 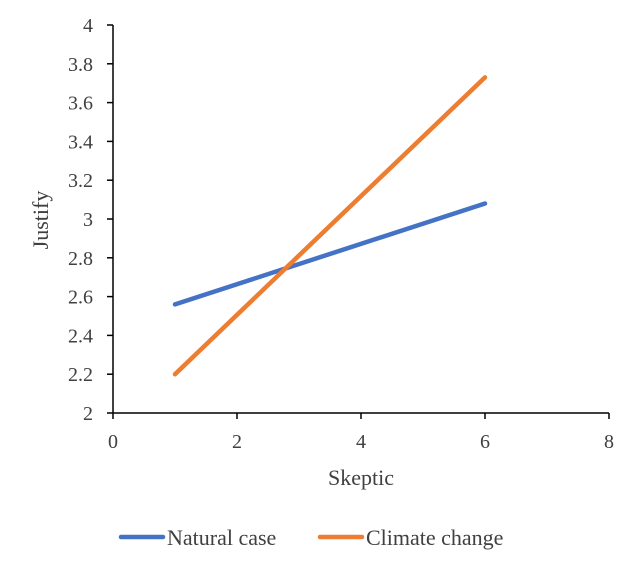 I want to click on y-tick-label: 2, so click(x=88, y=414).